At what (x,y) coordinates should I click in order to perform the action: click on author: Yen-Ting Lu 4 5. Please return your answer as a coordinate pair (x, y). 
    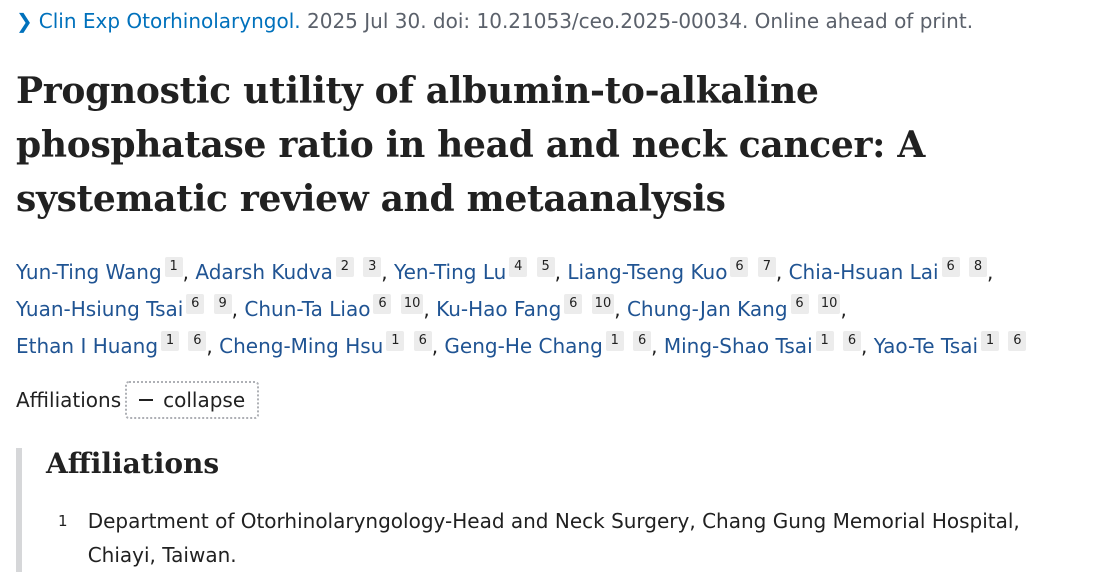
    Looking at the image, I should click on (474, 270).